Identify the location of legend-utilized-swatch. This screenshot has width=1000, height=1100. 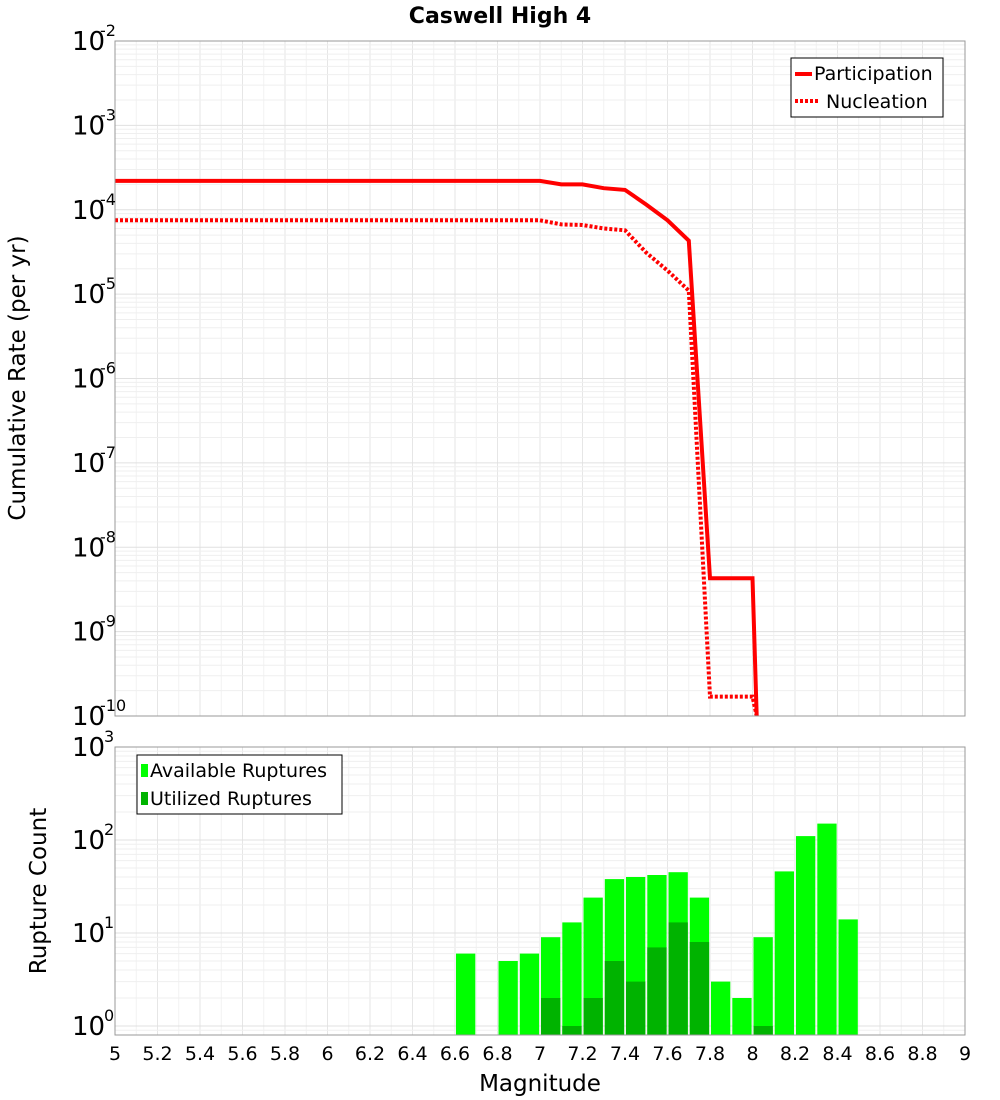
(144, 798).